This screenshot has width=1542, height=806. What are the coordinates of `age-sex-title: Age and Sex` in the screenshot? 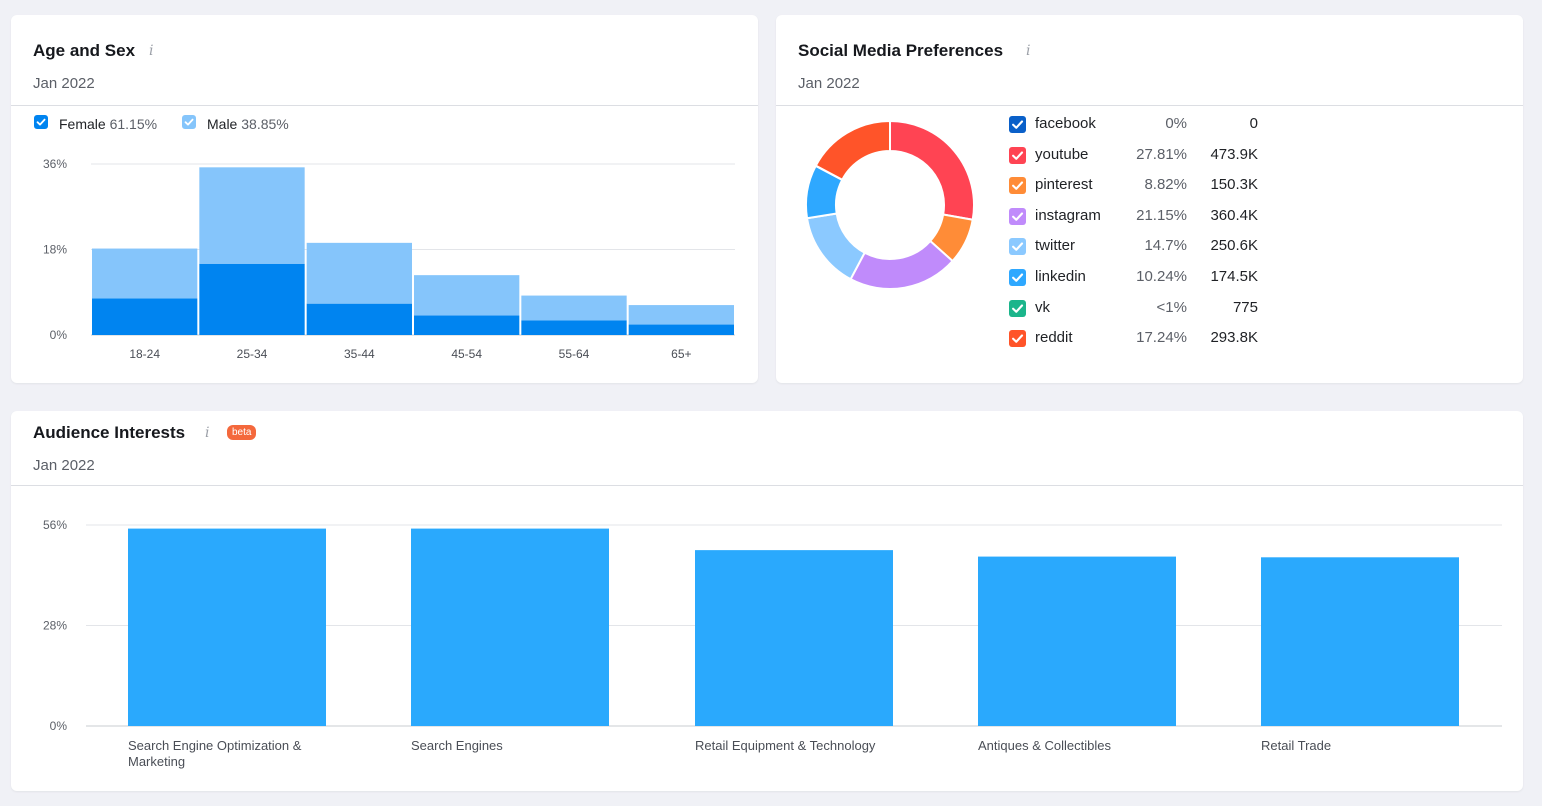 It's located at (84, 50).